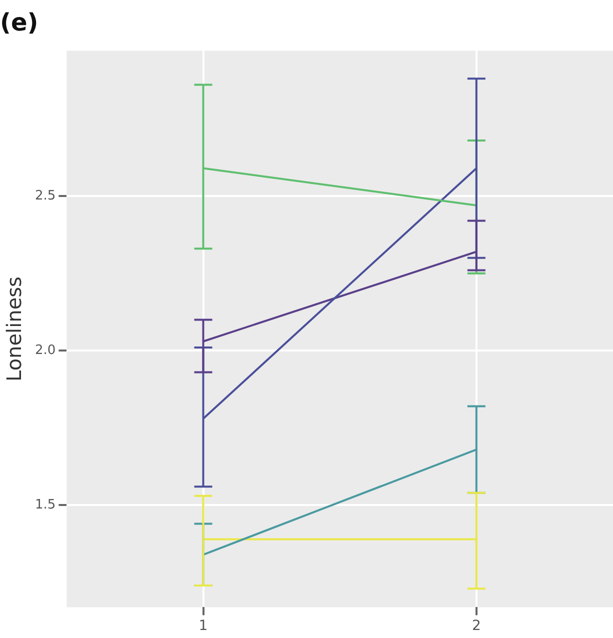  I want to click on y-axis-title: Loneliness, so click(14, 329).